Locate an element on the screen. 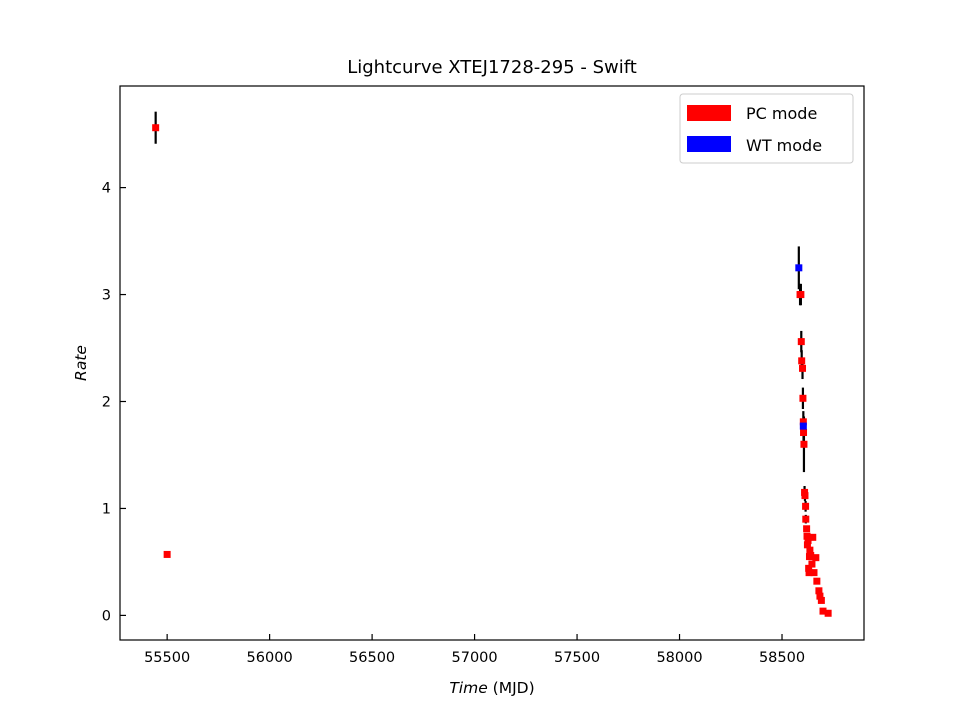  y-tick-label: 0 is located at coordinates (106, 616).